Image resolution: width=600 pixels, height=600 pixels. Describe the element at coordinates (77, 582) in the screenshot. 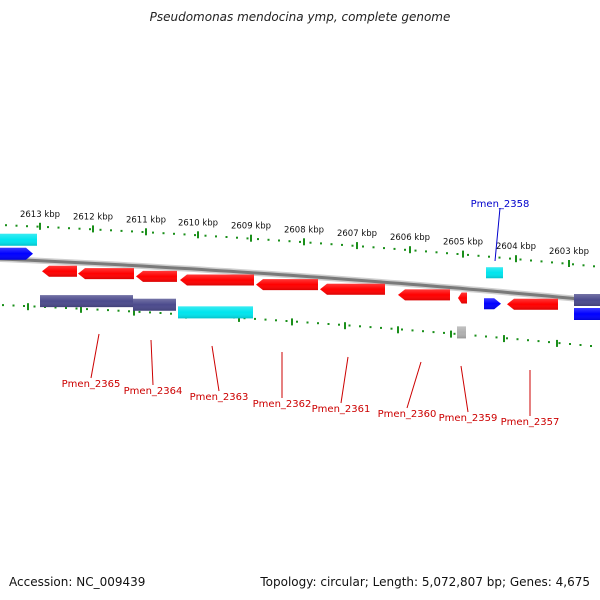

I see `accession-label: Accession: NC_009439` at that location.